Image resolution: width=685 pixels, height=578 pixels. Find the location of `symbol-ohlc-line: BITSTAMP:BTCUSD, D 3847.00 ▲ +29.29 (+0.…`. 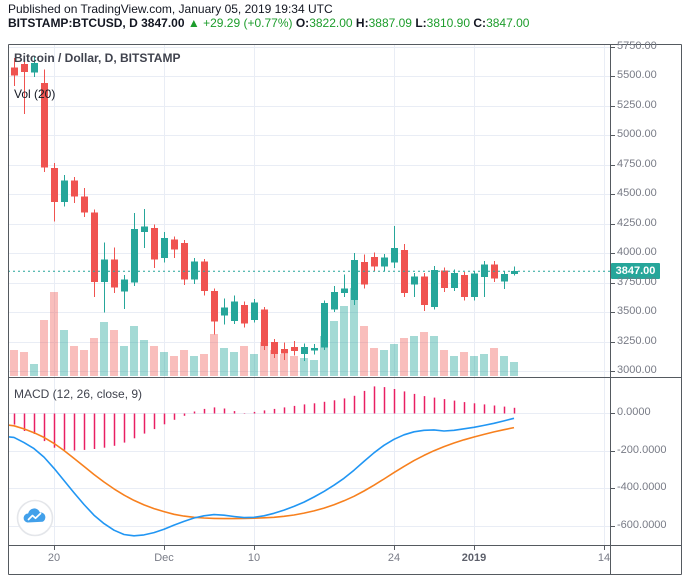

symbol-ohlc-line: BITSTAMP:BTCUSD, D 3847.00 ▲ +29.29 (+0.… is located at coordinates (268, 23).